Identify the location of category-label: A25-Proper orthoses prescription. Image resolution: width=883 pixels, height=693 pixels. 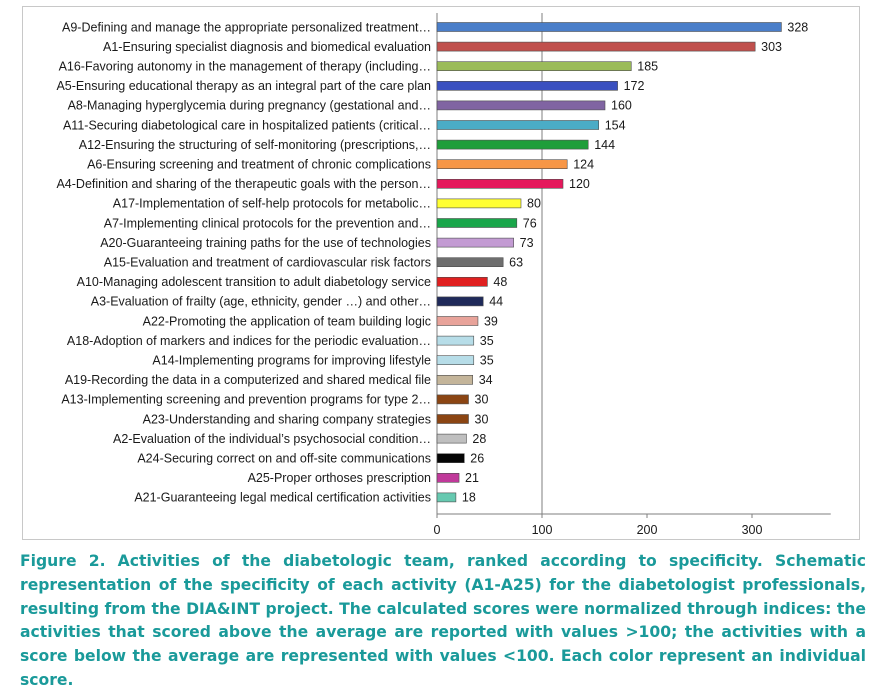
(339, 478).